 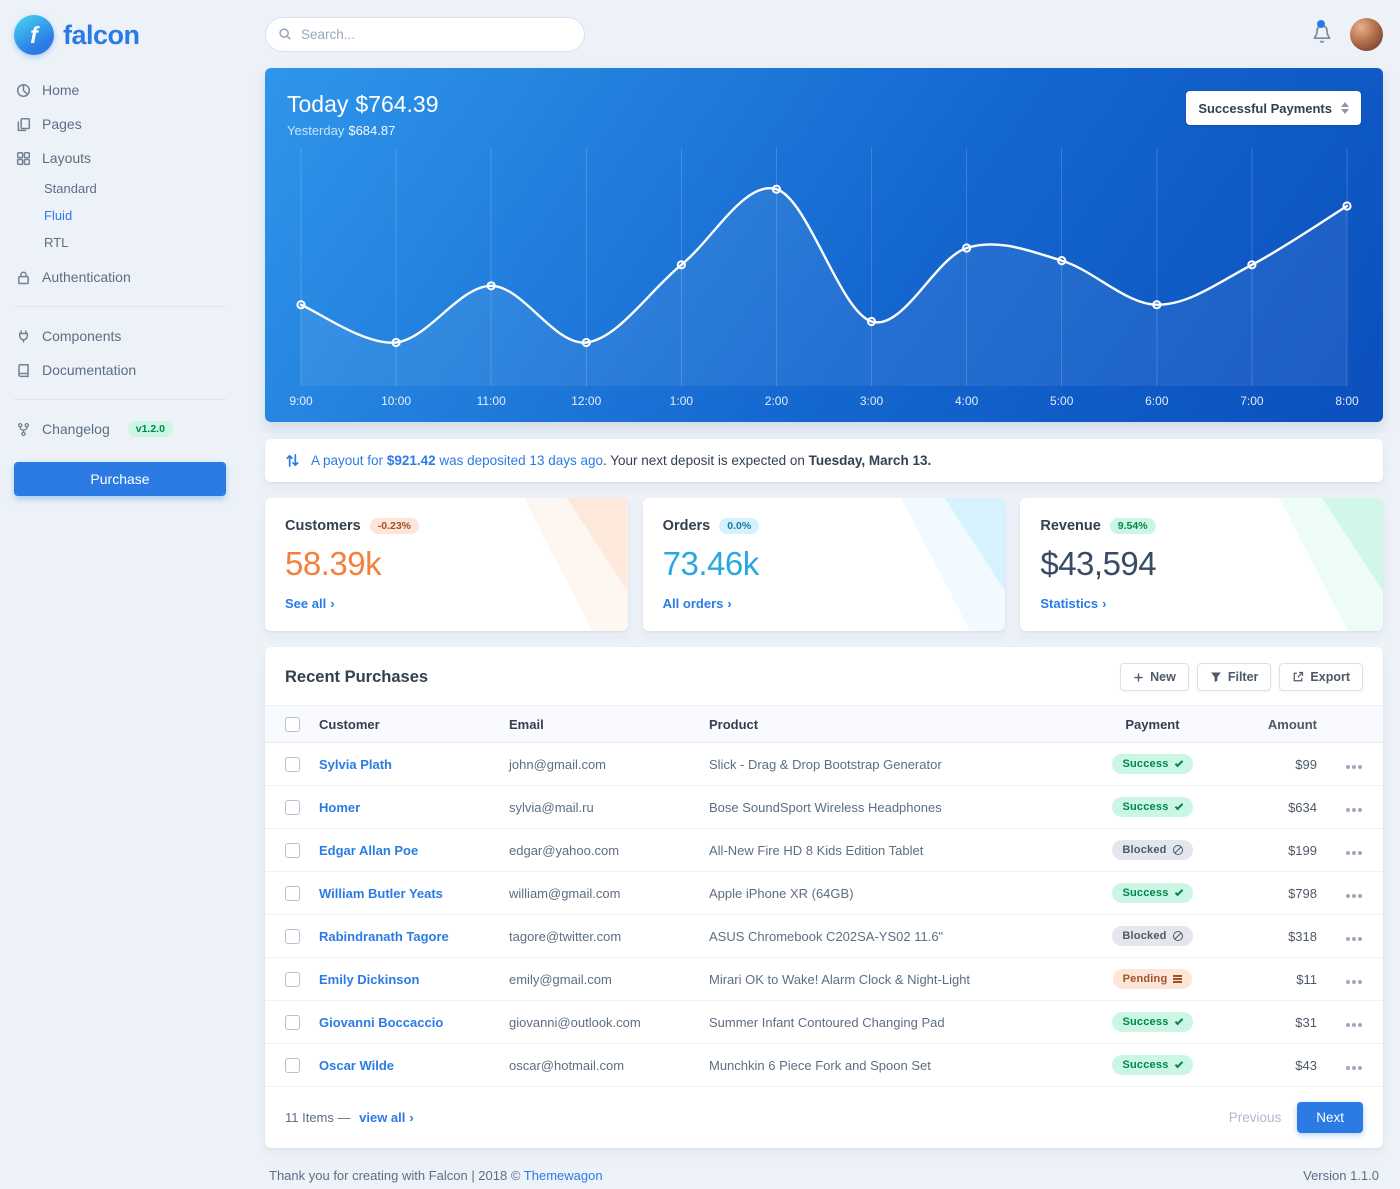 I want to click on sidebar-item-components: Components, so click(x=120, y=336).